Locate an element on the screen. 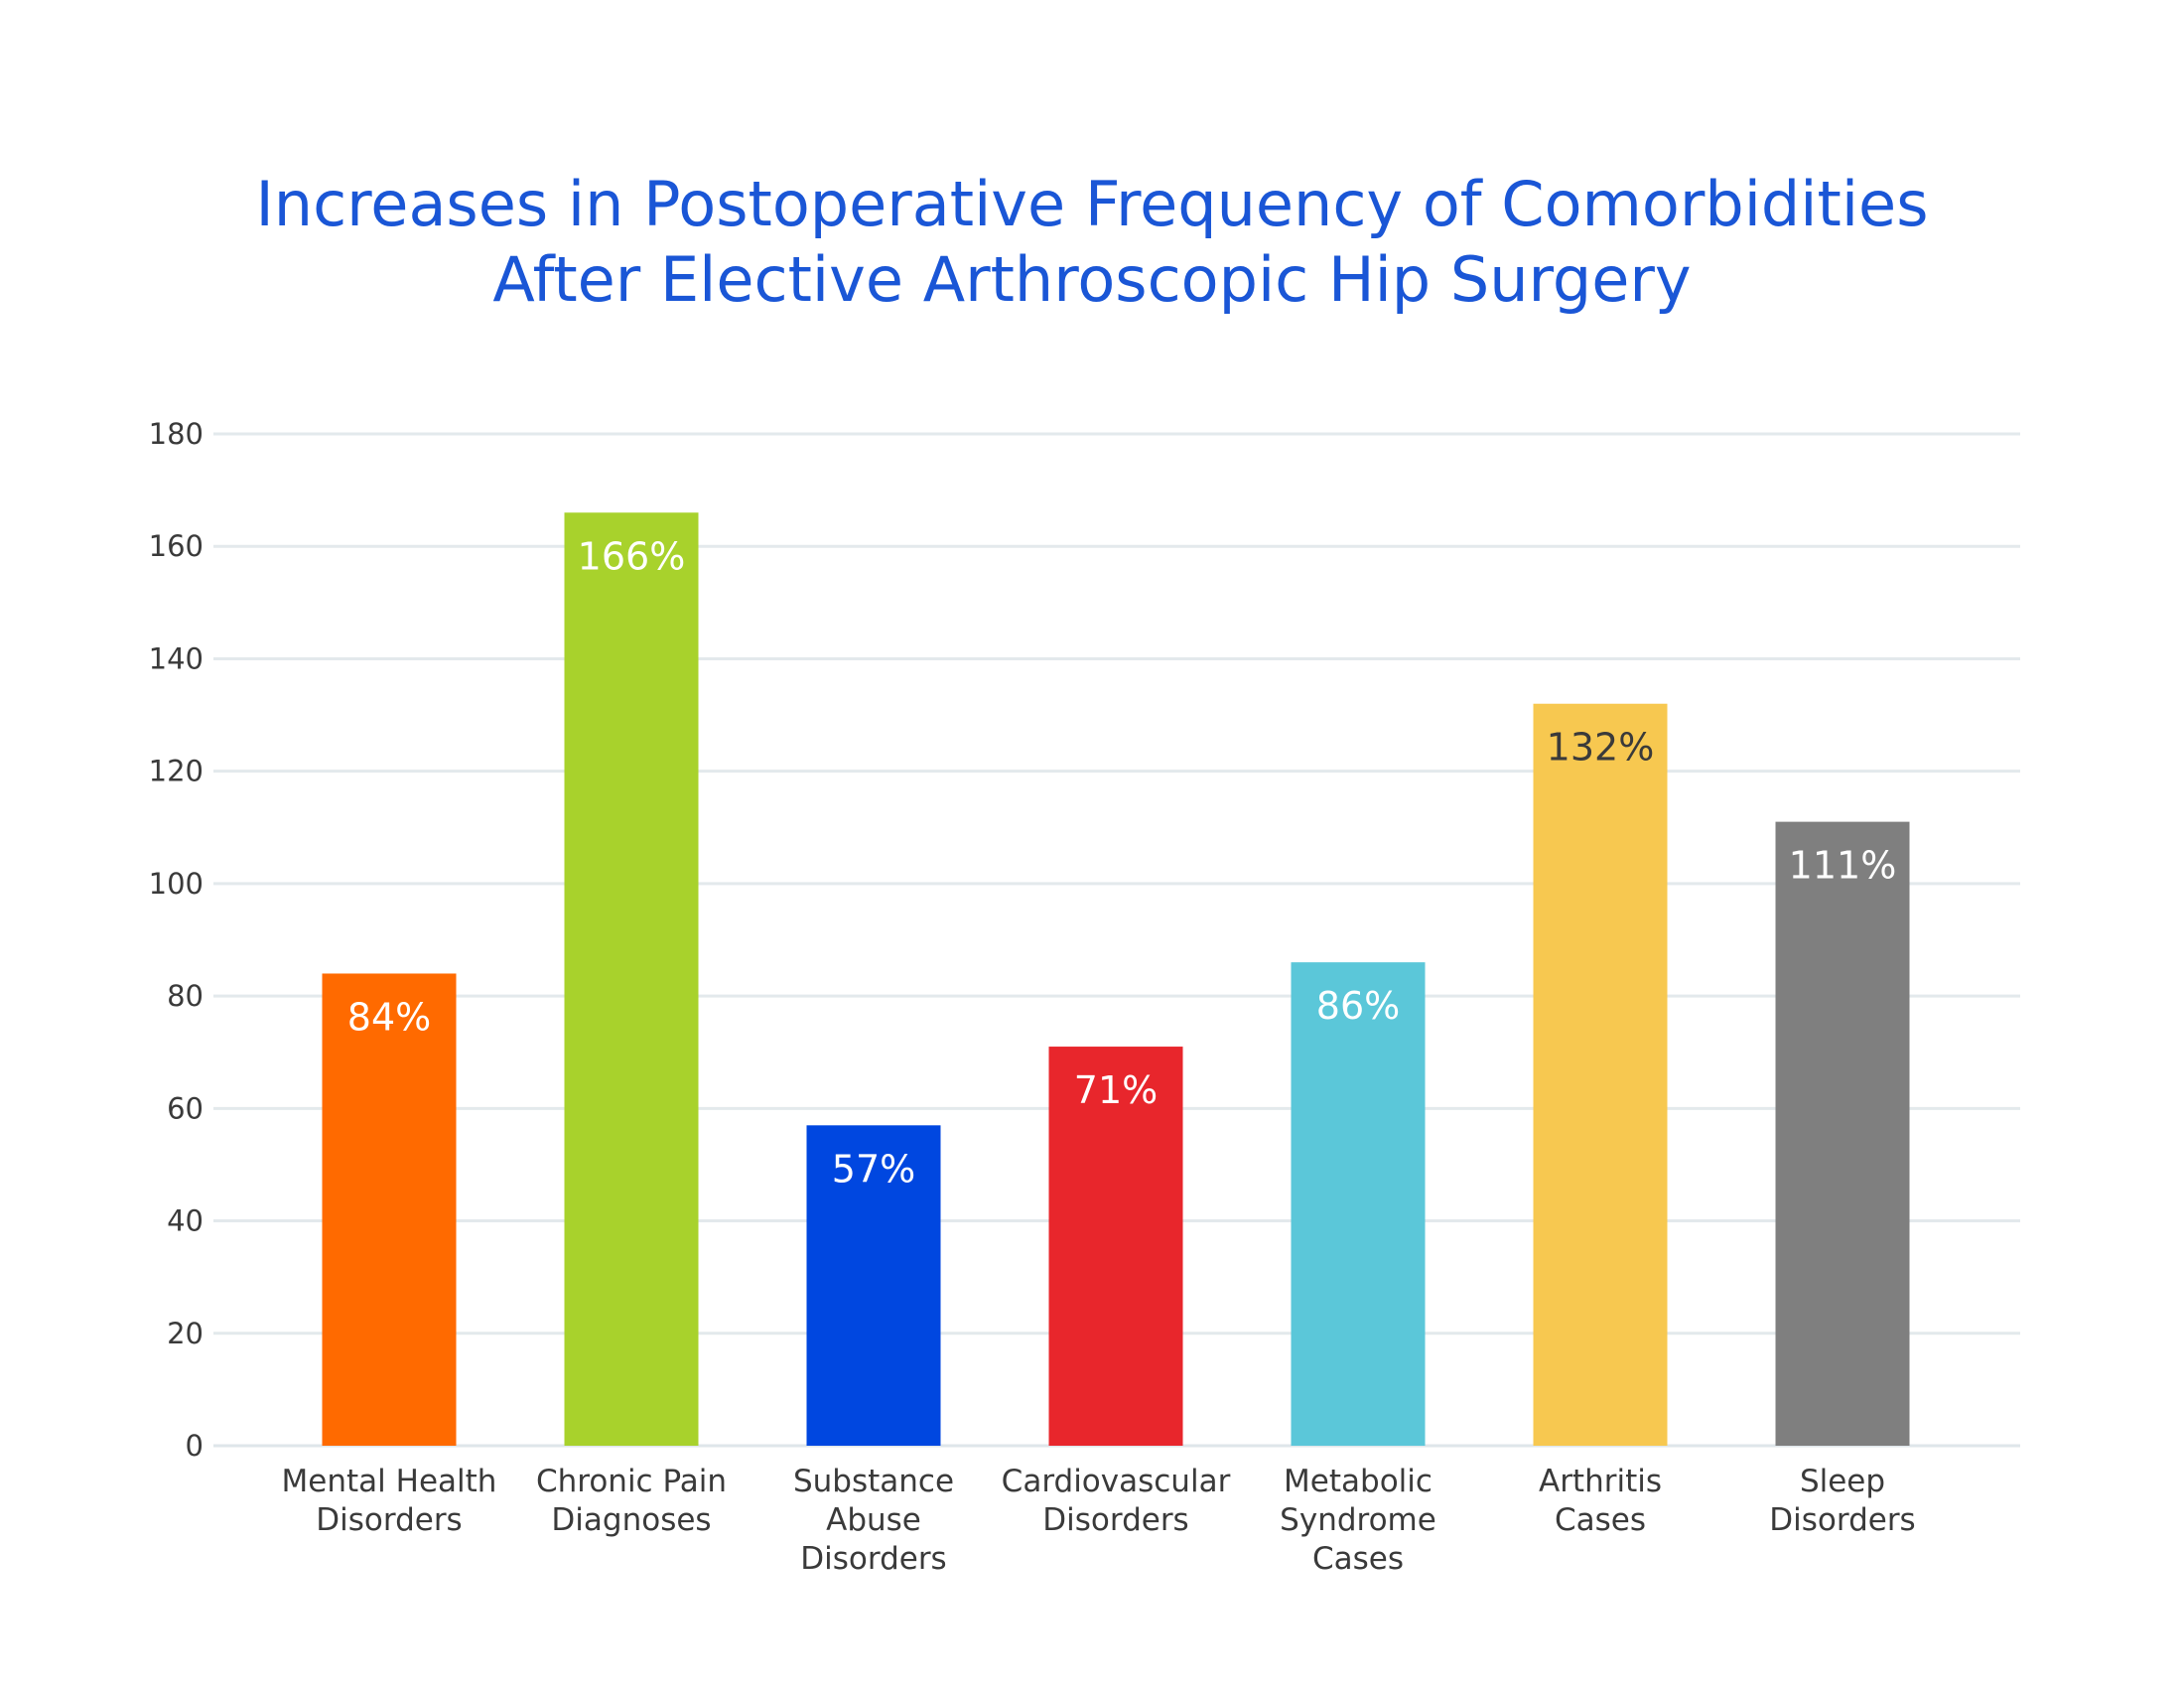 This screenshot has height=1688, width=2184. x-category-label: Metabolic Syndrome Cases is located at coordinates (1358, 1520).